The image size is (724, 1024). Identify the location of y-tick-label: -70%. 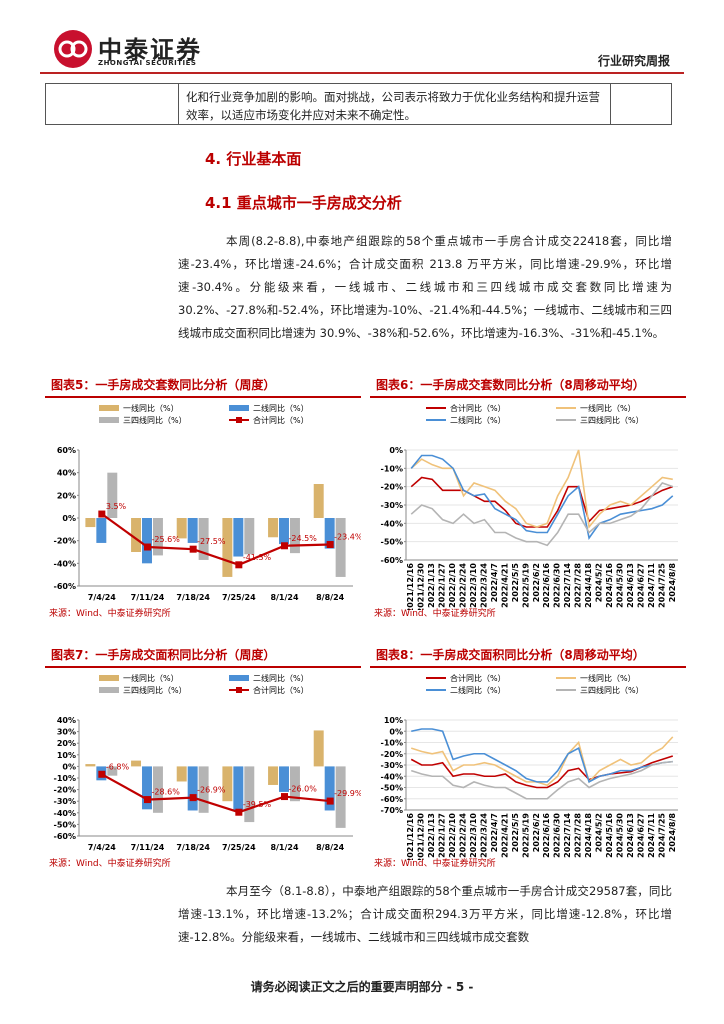
(392, 810).